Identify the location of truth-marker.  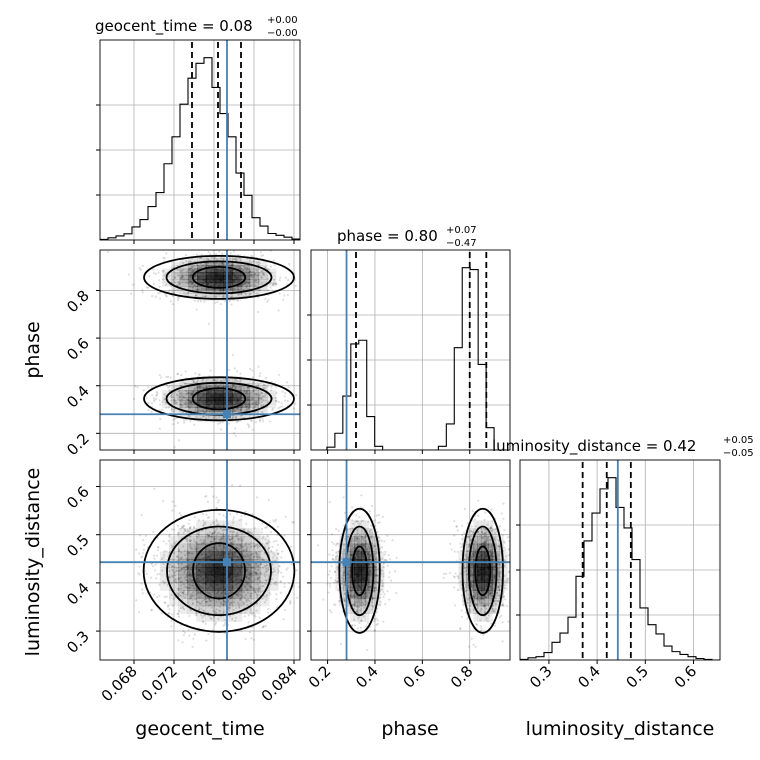
(227, 414).